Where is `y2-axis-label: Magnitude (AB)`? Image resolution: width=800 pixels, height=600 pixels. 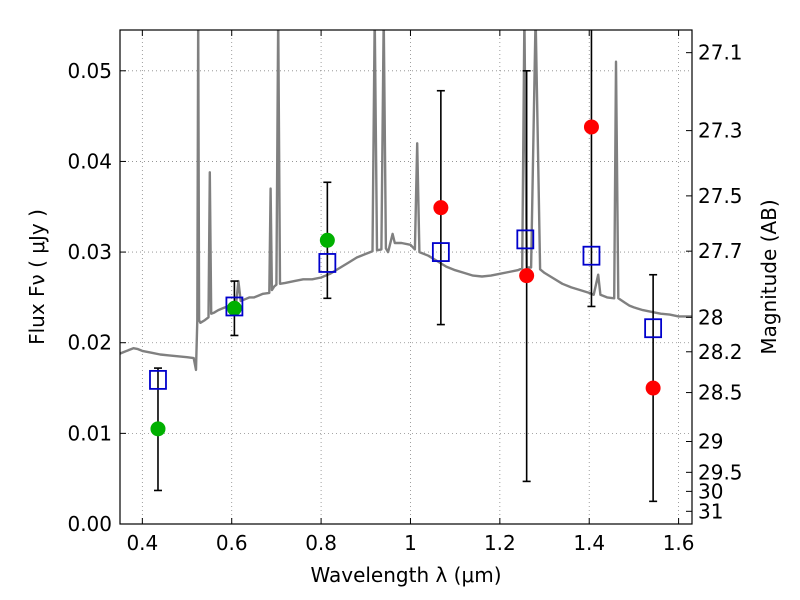
y2-axis-label: Magnitude (AB) is located at coordinates (769, 276).